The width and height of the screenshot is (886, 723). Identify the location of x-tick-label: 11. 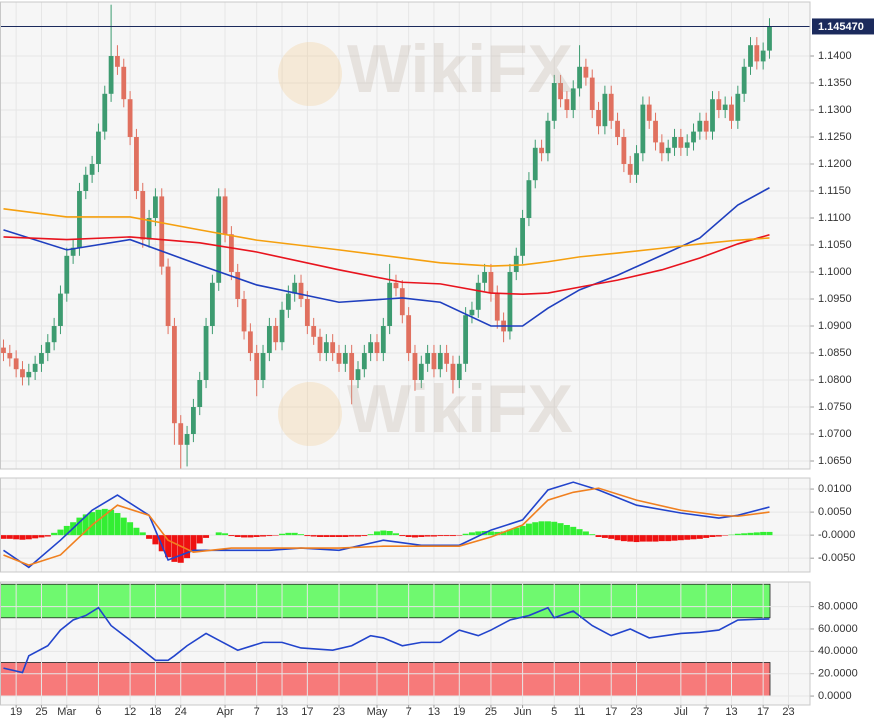
(579, 712).